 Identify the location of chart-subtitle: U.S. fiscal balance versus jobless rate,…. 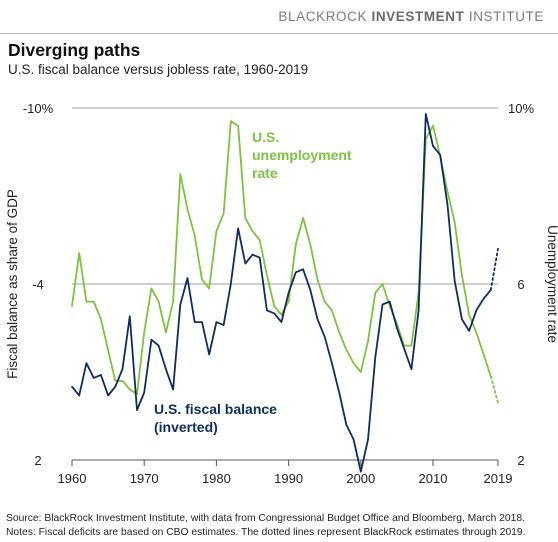
(158, 69).